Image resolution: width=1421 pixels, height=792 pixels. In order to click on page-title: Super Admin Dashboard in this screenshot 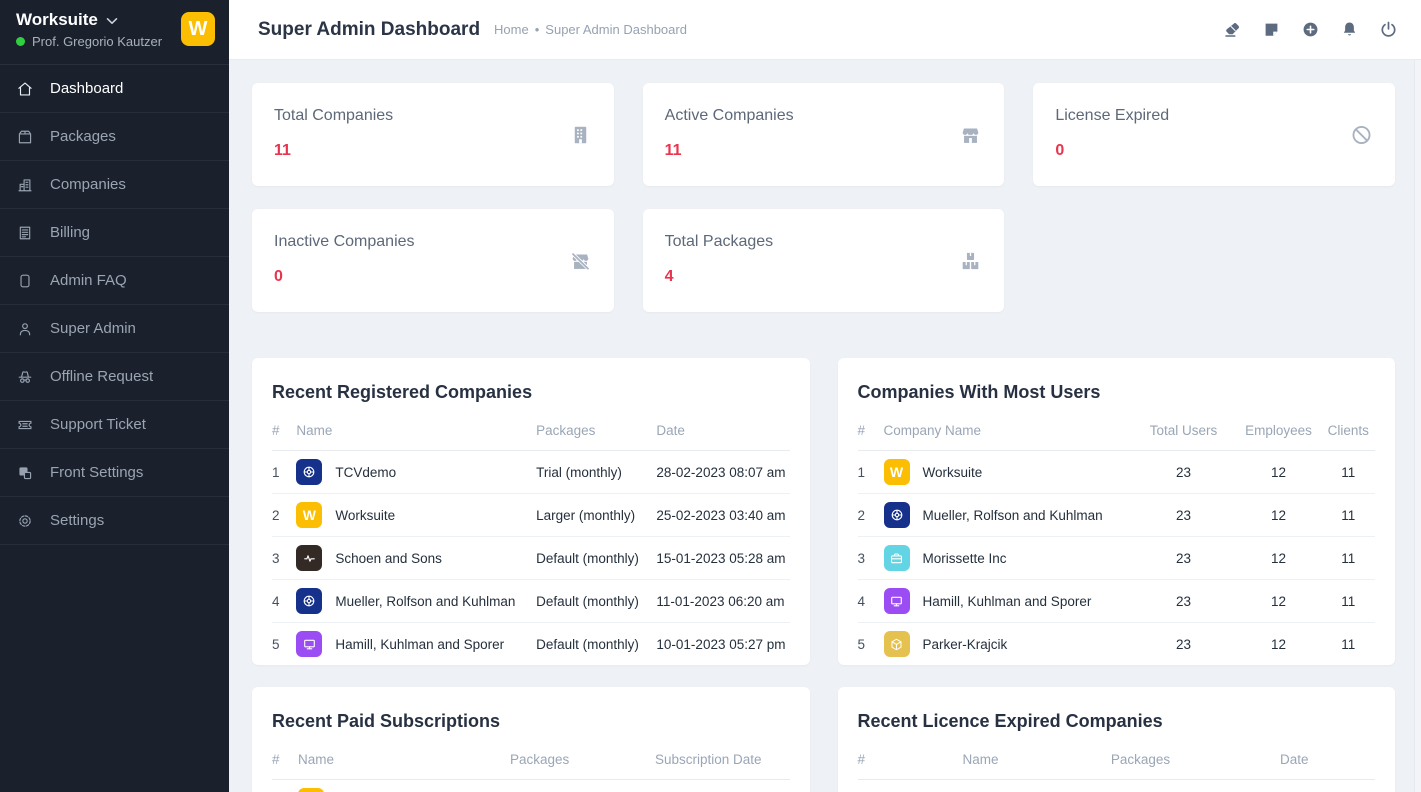, I will do `click(369, 29)`.